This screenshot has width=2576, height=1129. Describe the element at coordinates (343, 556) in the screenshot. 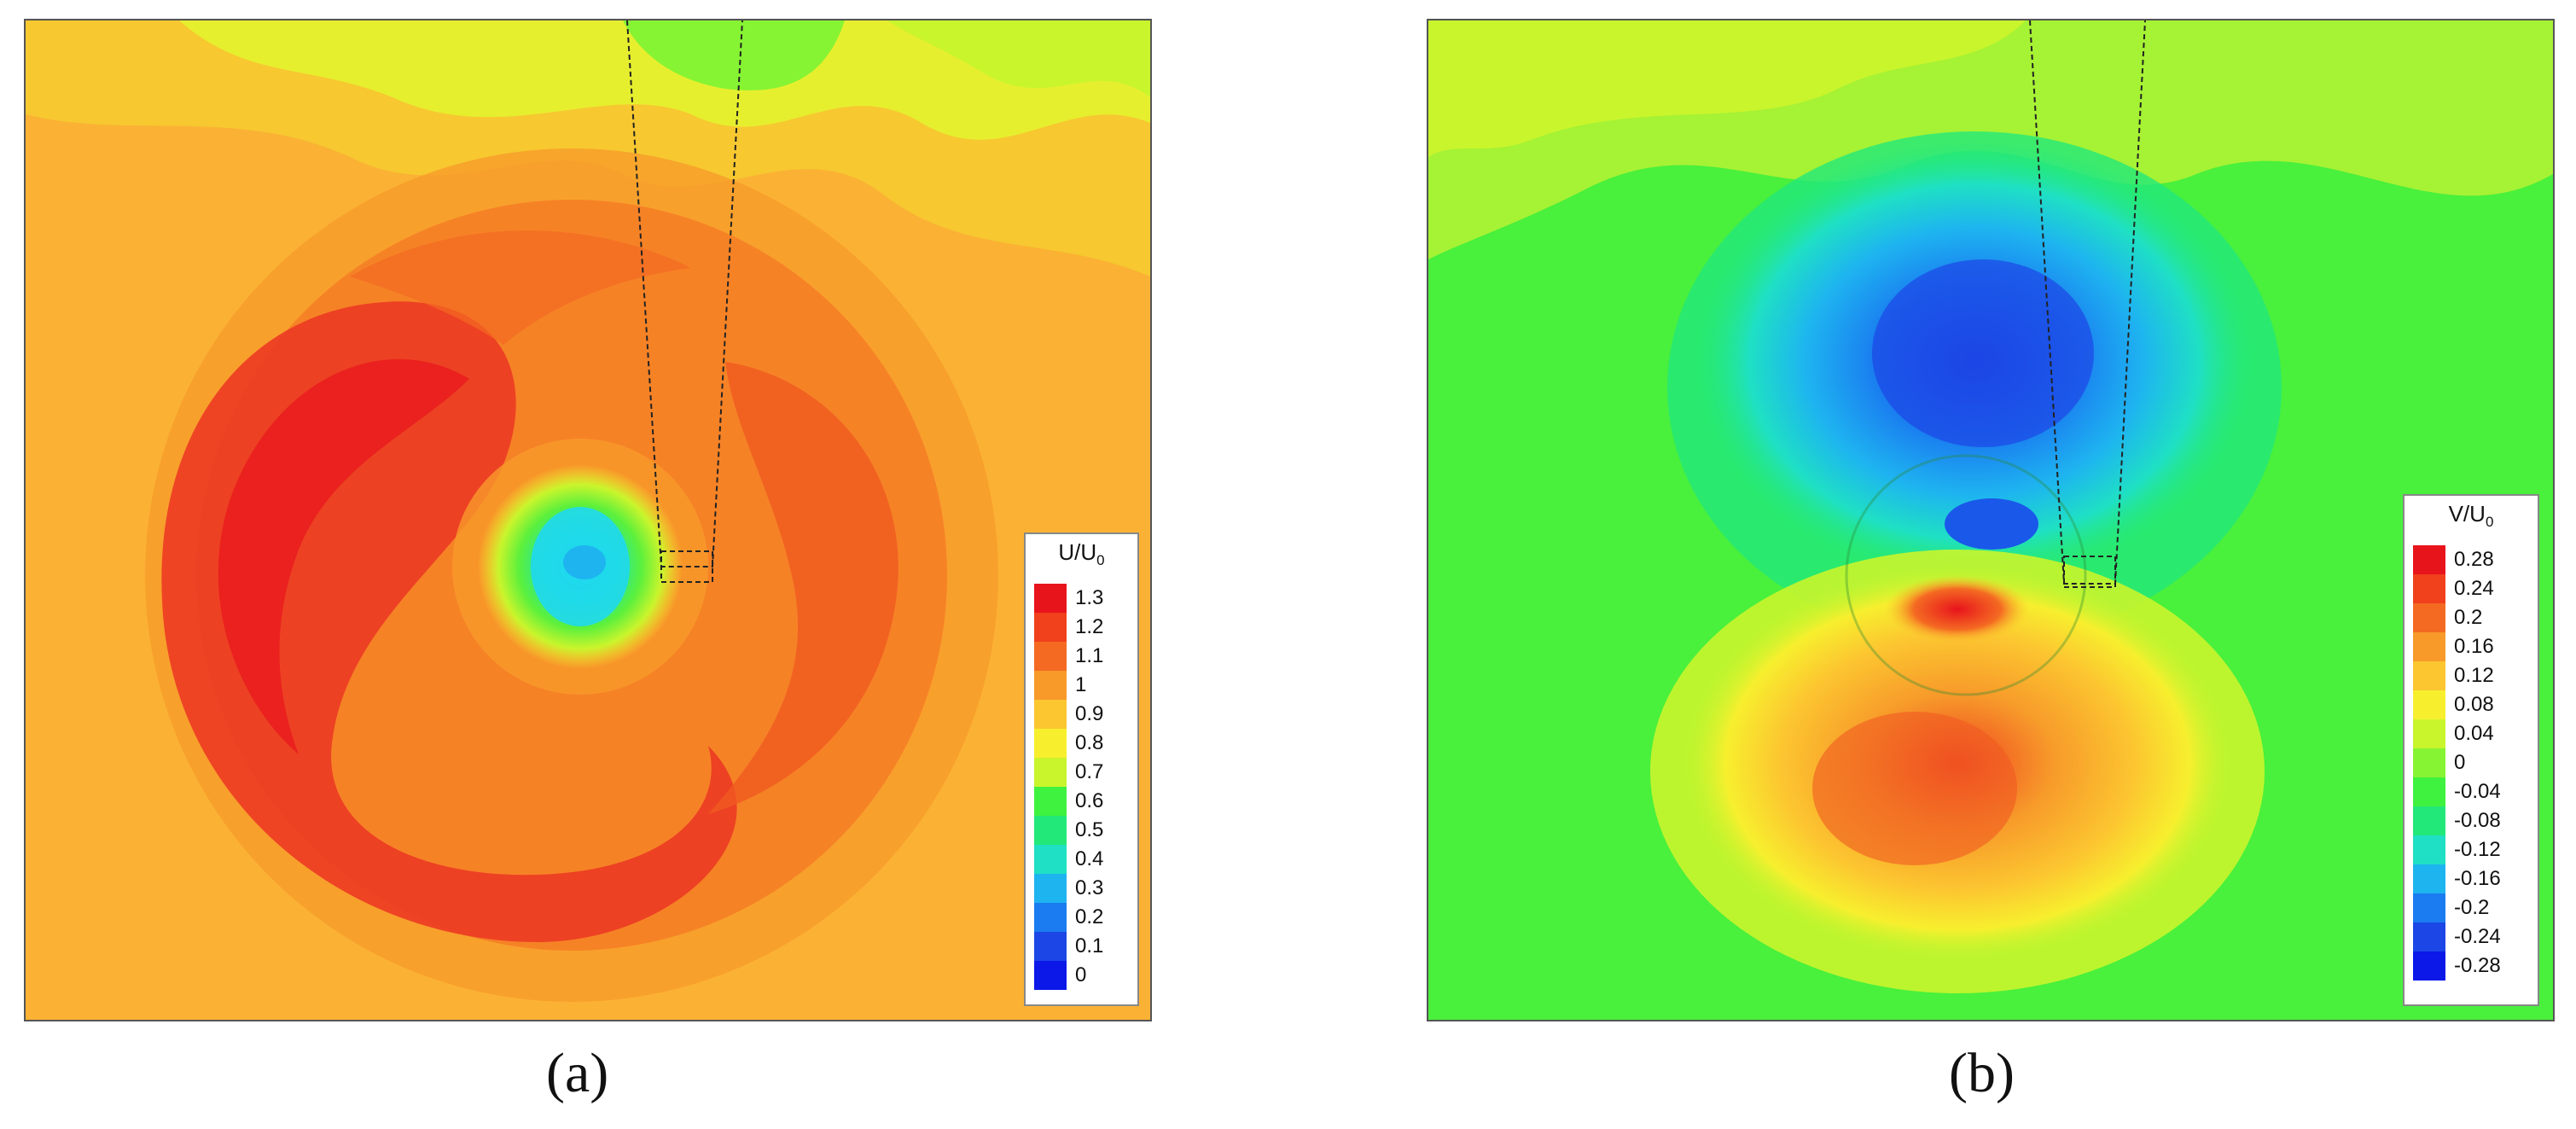

I see `high-velocity-core-left` at that location.